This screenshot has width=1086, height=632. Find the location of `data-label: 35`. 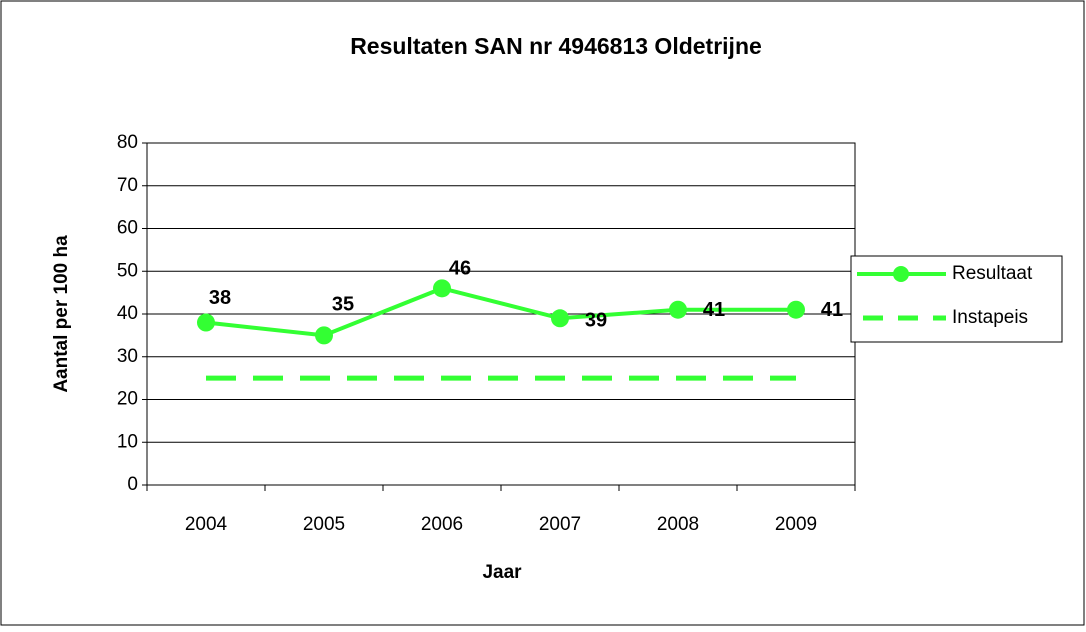

data-label: 35 is located at coordinates (343, 305).